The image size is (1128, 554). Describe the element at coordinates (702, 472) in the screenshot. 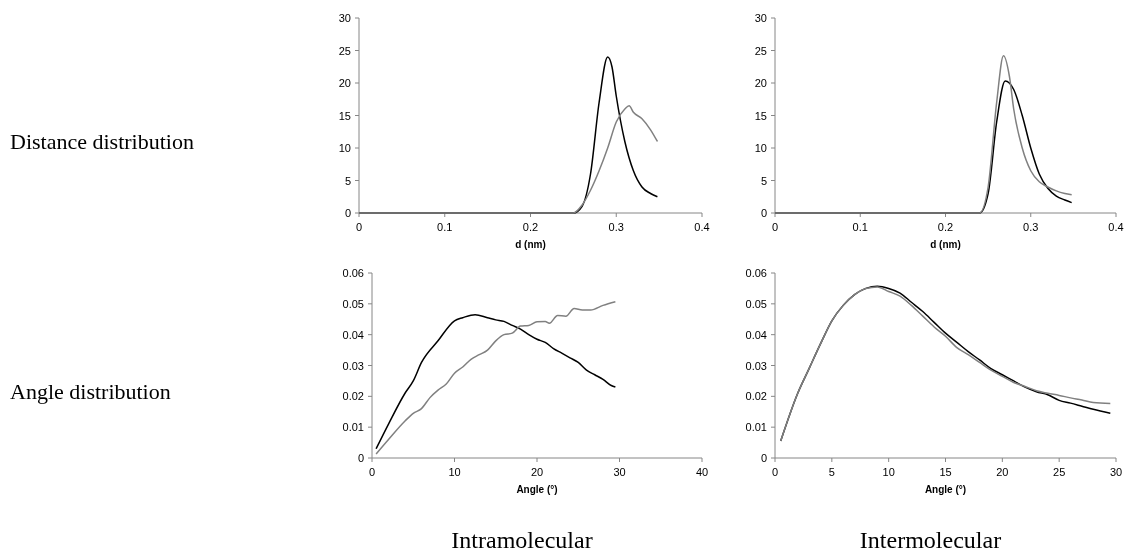

I see `x-tick-label: 40` at that location.